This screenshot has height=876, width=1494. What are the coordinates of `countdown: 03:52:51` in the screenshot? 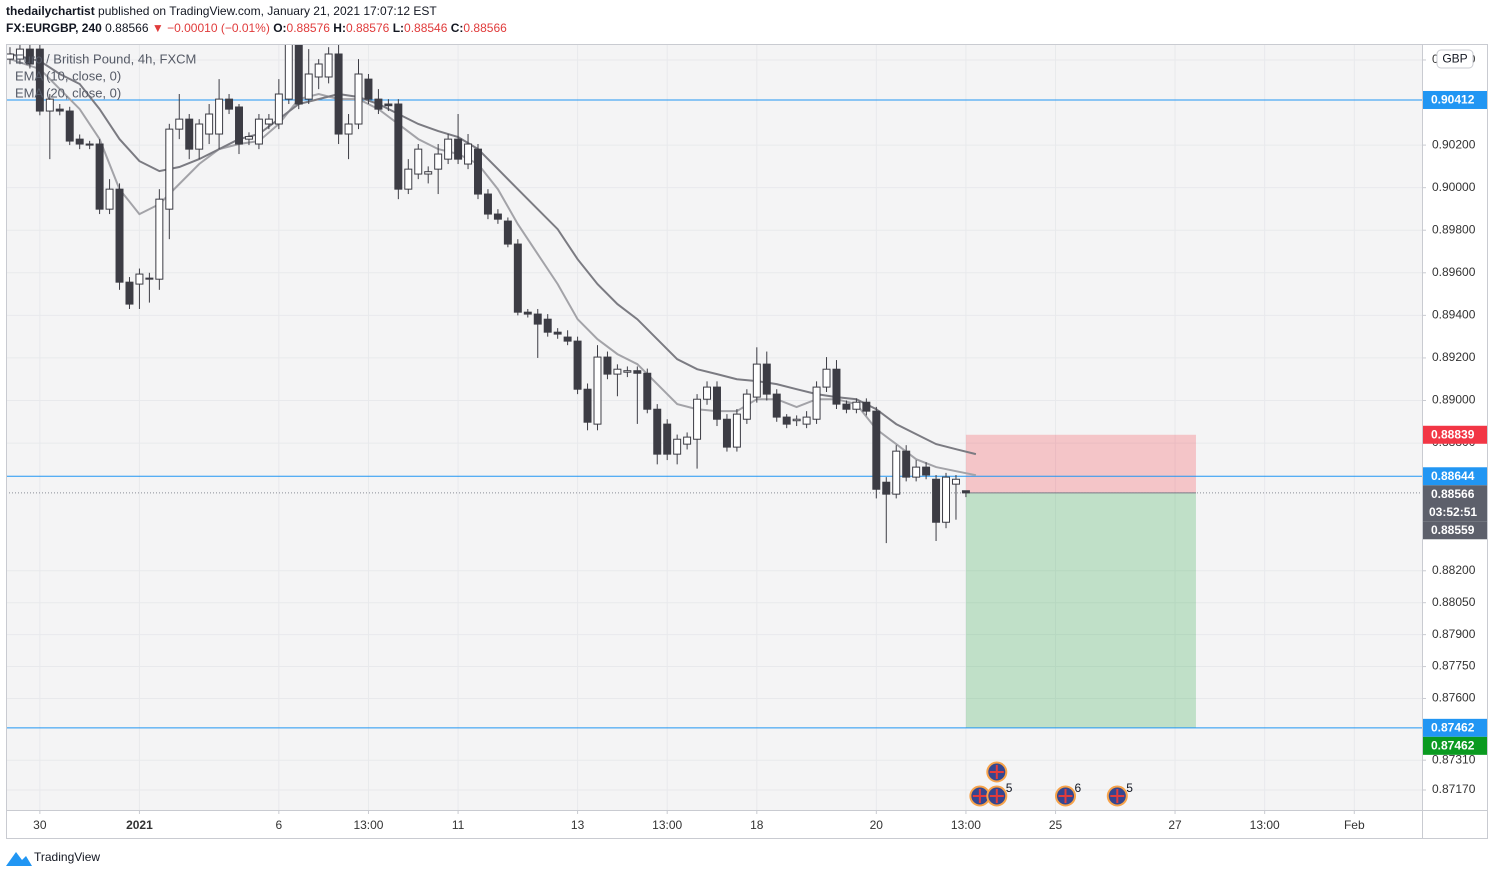 It's located at (1453, 512).